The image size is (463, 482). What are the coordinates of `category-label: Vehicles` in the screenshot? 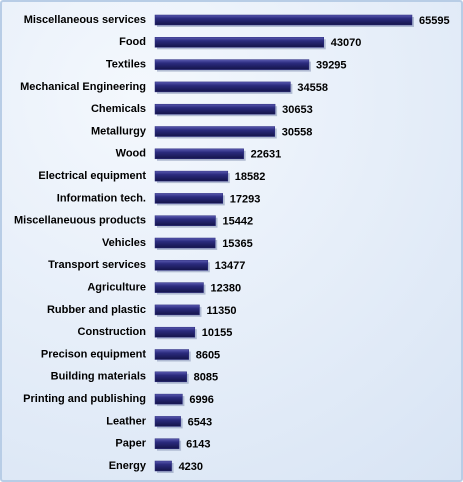 It's located at (124, 243).